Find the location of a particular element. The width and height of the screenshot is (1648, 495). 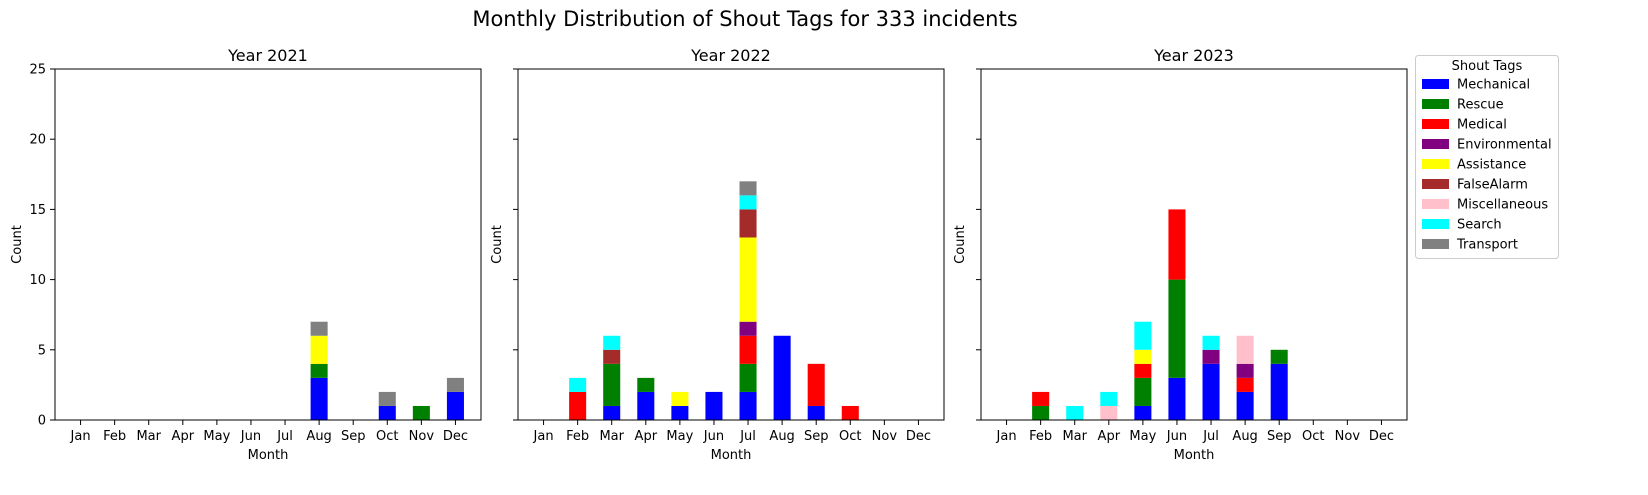

panel-title: Year 2023 is located at coordinates (1193, 55).